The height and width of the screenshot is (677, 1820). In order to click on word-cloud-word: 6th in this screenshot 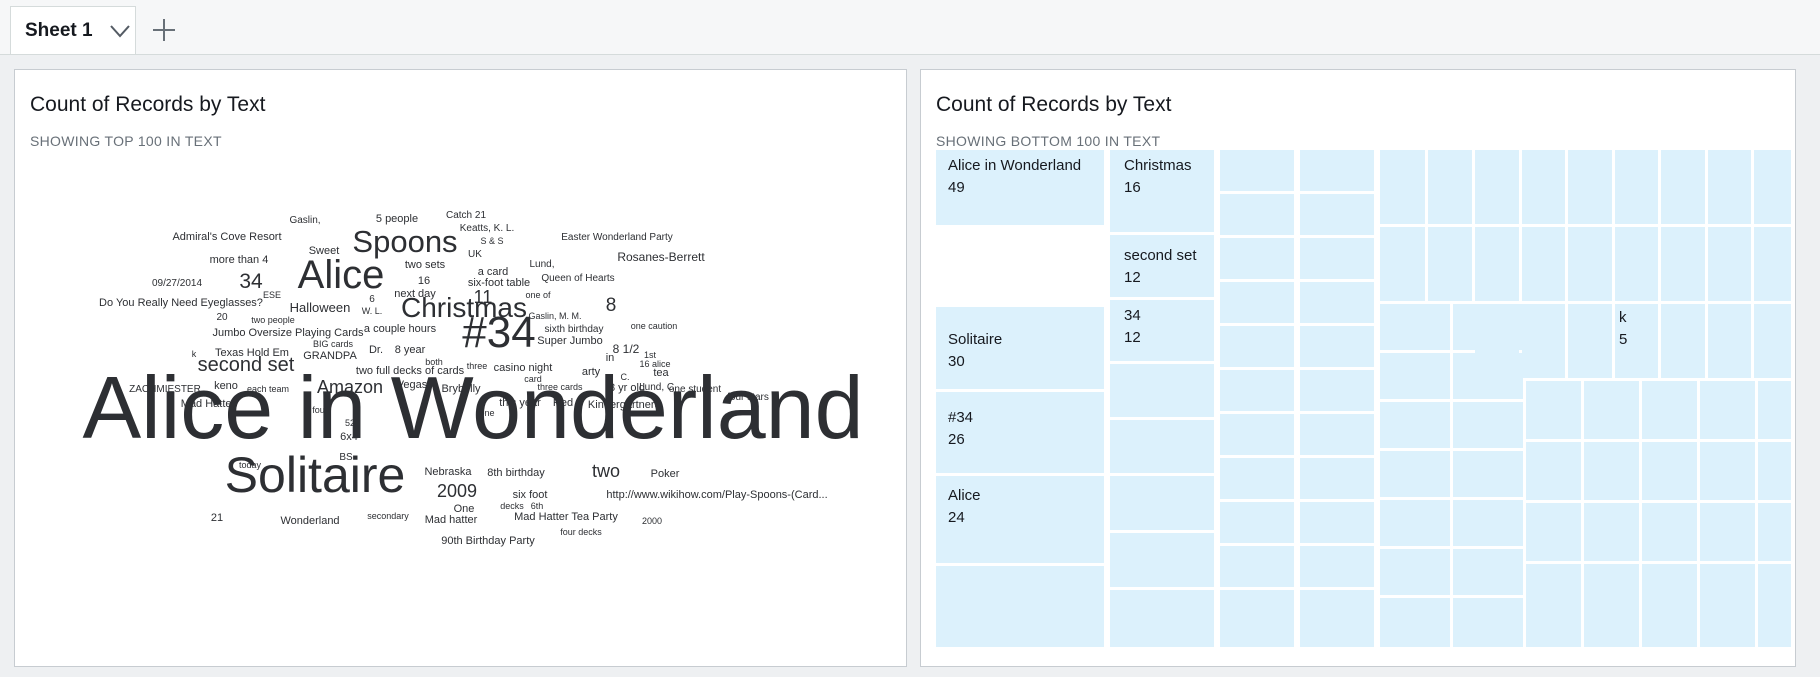, I will do `click(537, 506)`.